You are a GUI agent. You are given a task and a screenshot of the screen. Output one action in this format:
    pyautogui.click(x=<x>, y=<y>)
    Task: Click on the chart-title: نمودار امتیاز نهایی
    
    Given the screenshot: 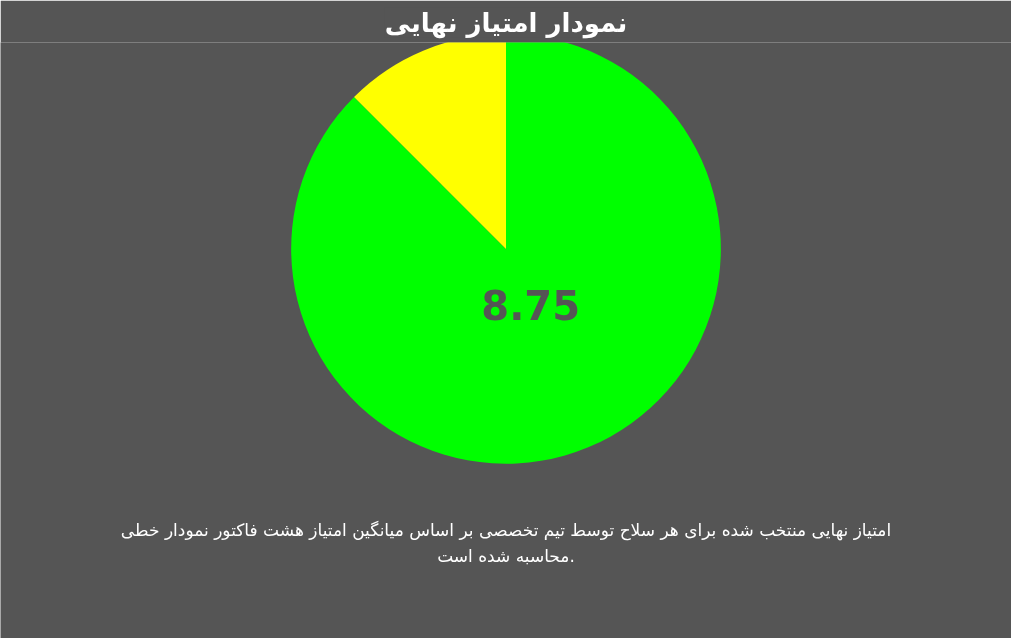 What is the action you would take?
    pyautogui.click(x=506, y=23)
    